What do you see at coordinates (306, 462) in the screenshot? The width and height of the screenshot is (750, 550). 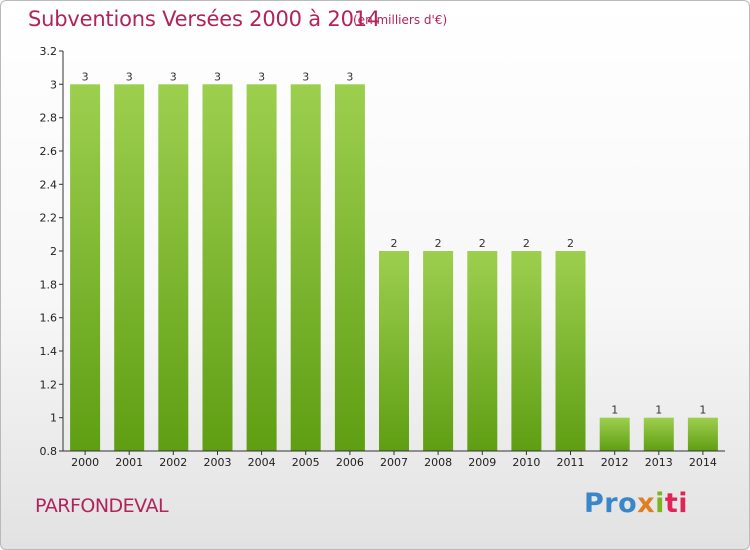 I see `x-tick-label: 2005` at bounding box center [306, 462].